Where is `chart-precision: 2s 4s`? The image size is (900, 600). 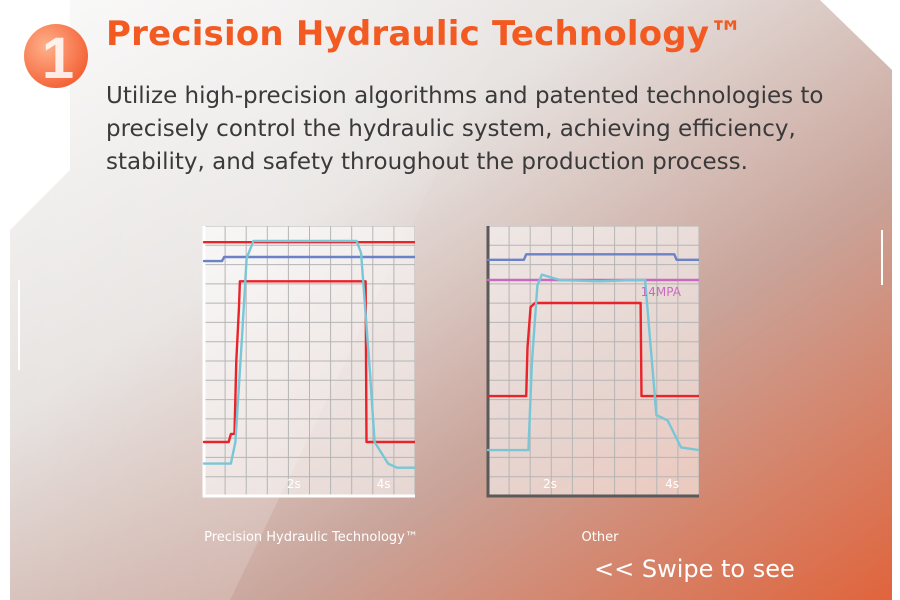 chart-precision: 2s 4s is located at coordinates (307, 376).